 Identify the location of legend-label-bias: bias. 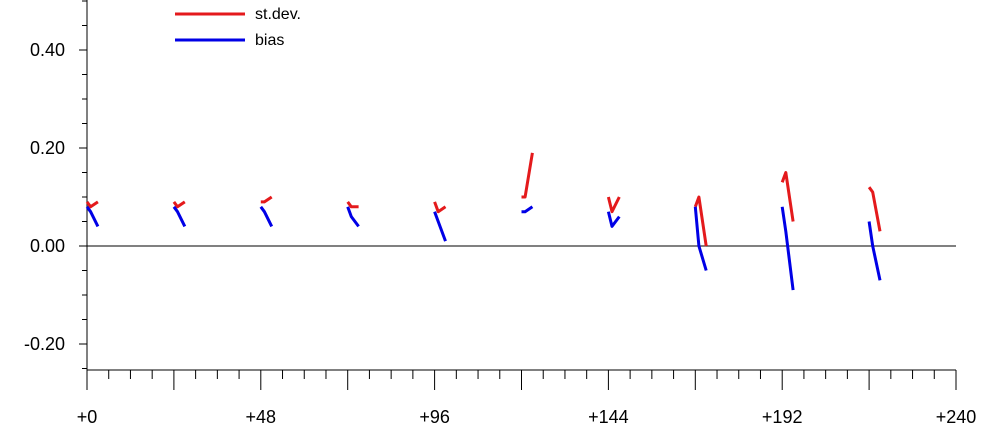
(269, 40).